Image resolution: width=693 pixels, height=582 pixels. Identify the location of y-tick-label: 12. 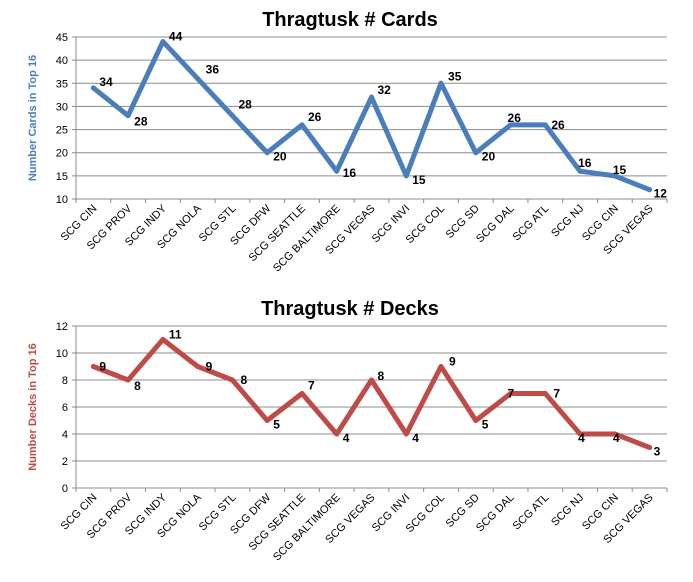
(62, 327).